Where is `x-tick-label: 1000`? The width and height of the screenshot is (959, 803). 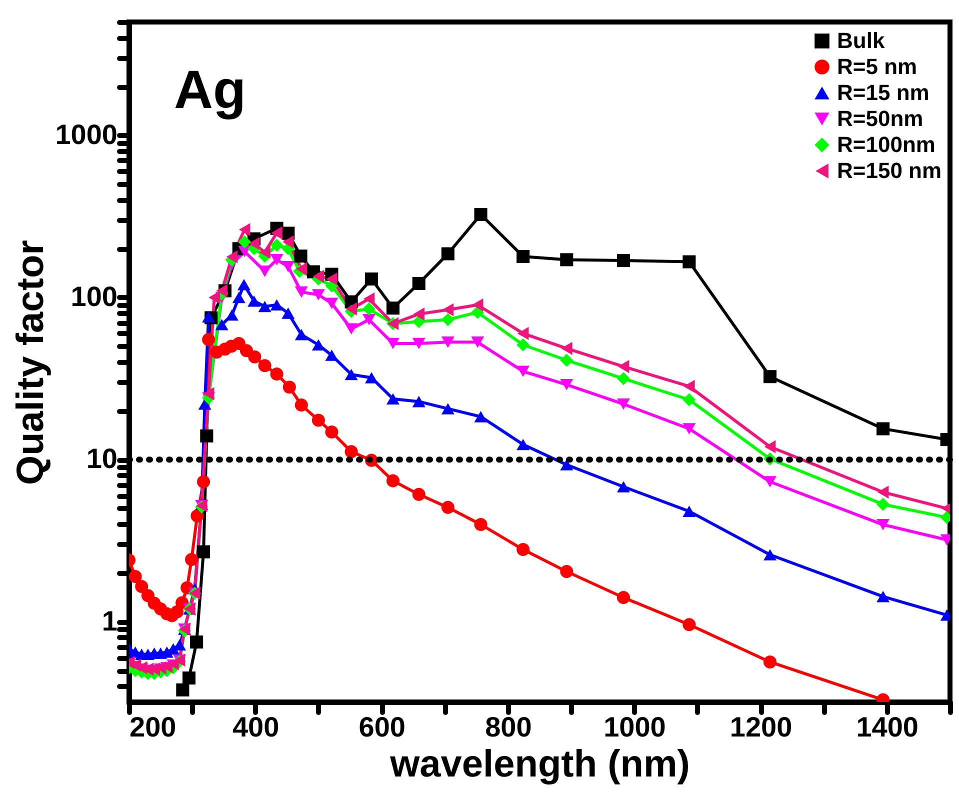 x-tick-label: 1000 is located at coordinates (635, 727).